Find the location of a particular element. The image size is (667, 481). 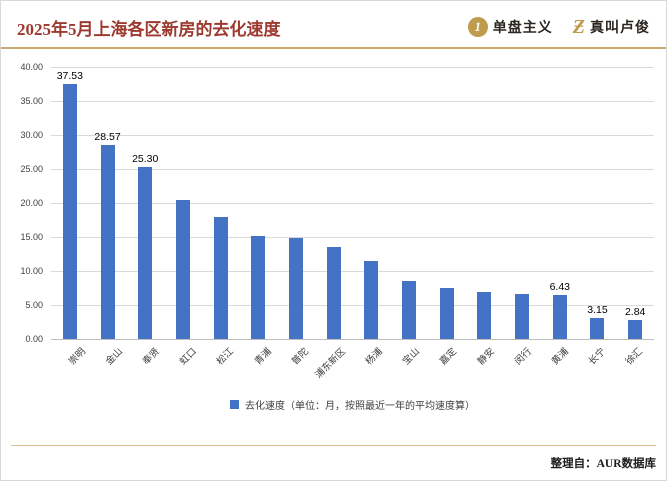

footer: 整理自：AUR数据库 is located at coordinates (333, 458).